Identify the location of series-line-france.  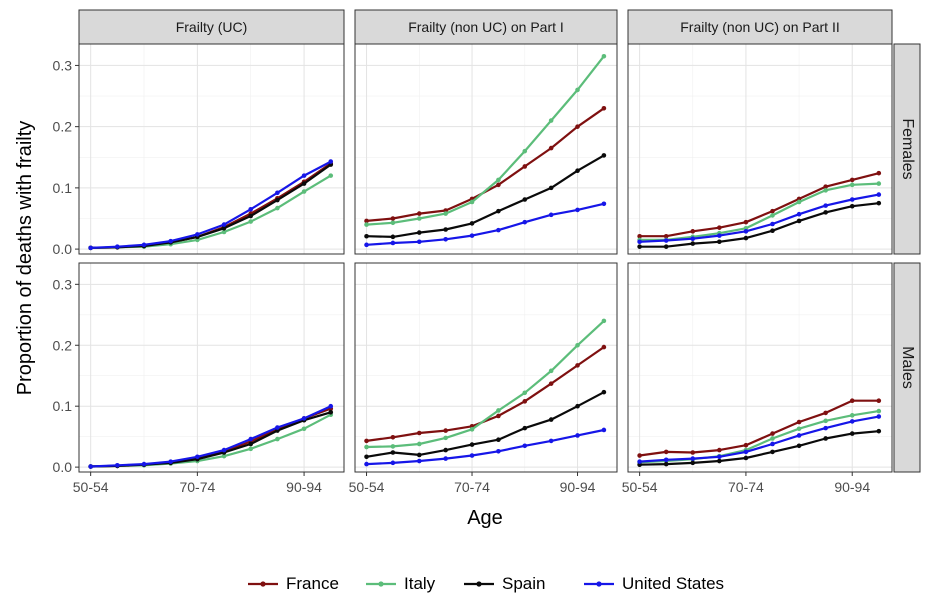
(759, 205).